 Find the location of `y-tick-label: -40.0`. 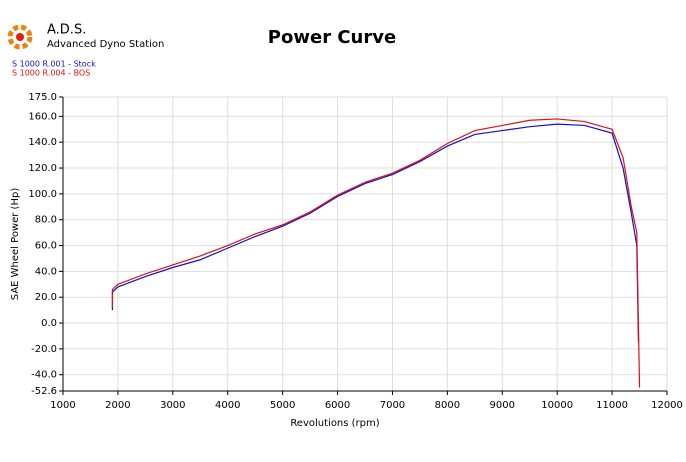

y-tick-label: -40.0 is located at coordinates (44, 375).